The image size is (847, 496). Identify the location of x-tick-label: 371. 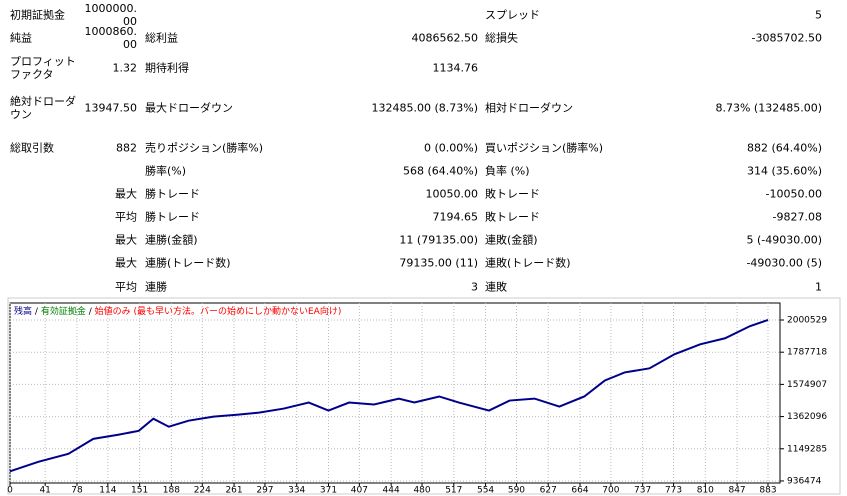
(328, 491).